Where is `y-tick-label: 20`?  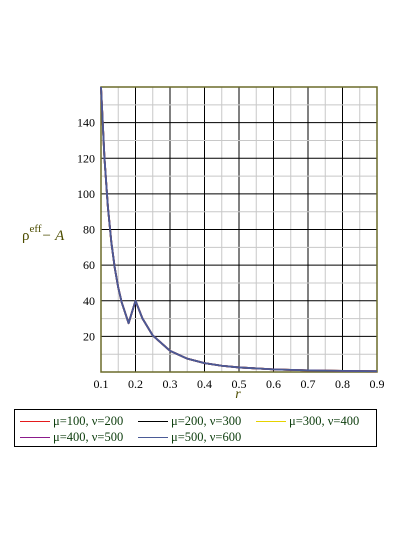 y-tick-label: 20 is located at coordinates (89, 336).